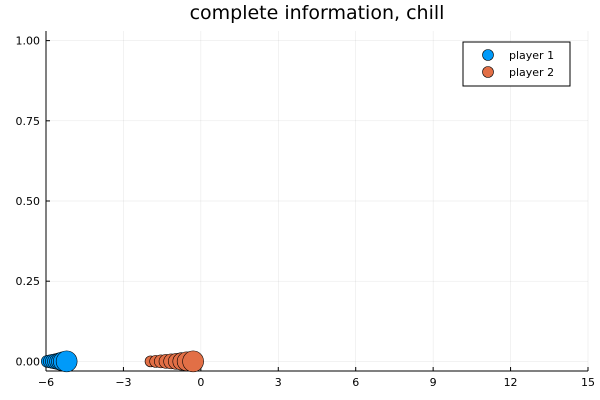 The height and width of the screenshot is (400, 600). I want to click on y-tick-label: 0.50, so click(28, 201).